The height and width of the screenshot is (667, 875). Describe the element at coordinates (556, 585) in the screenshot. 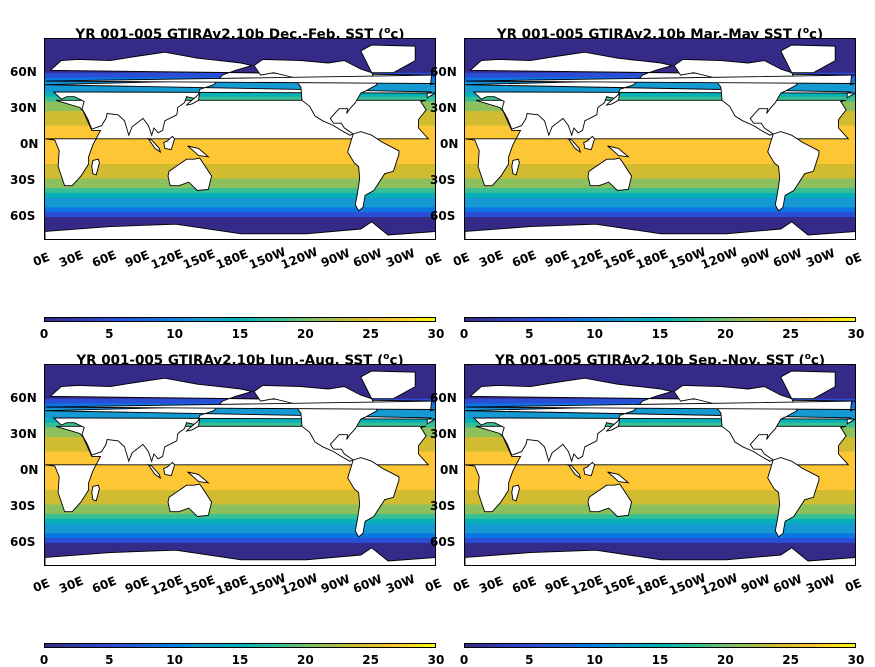

I see `lon-tick-label: 90E` at that location.